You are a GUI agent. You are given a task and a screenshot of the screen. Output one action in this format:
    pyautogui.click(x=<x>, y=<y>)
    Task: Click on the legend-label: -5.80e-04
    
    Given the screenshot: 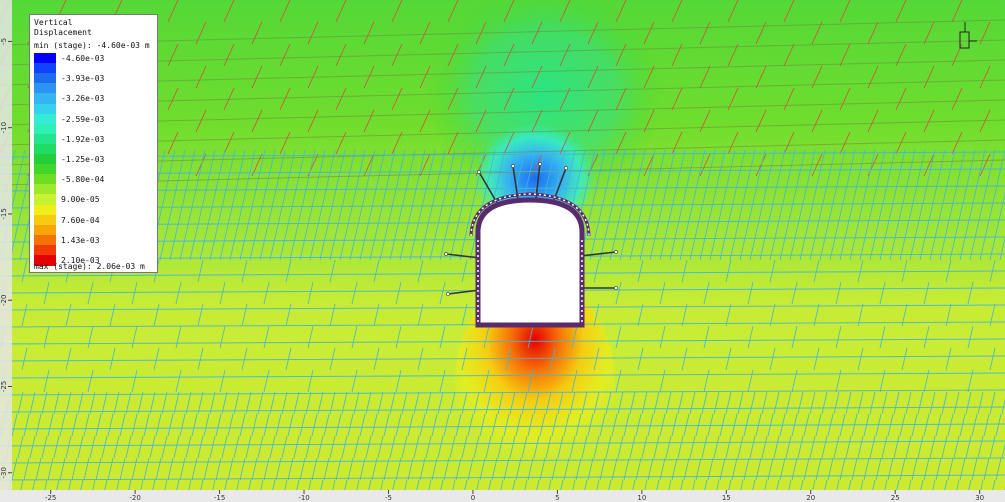 What is the action you would take?
    pyautogui.click(x=83, y=180)
    